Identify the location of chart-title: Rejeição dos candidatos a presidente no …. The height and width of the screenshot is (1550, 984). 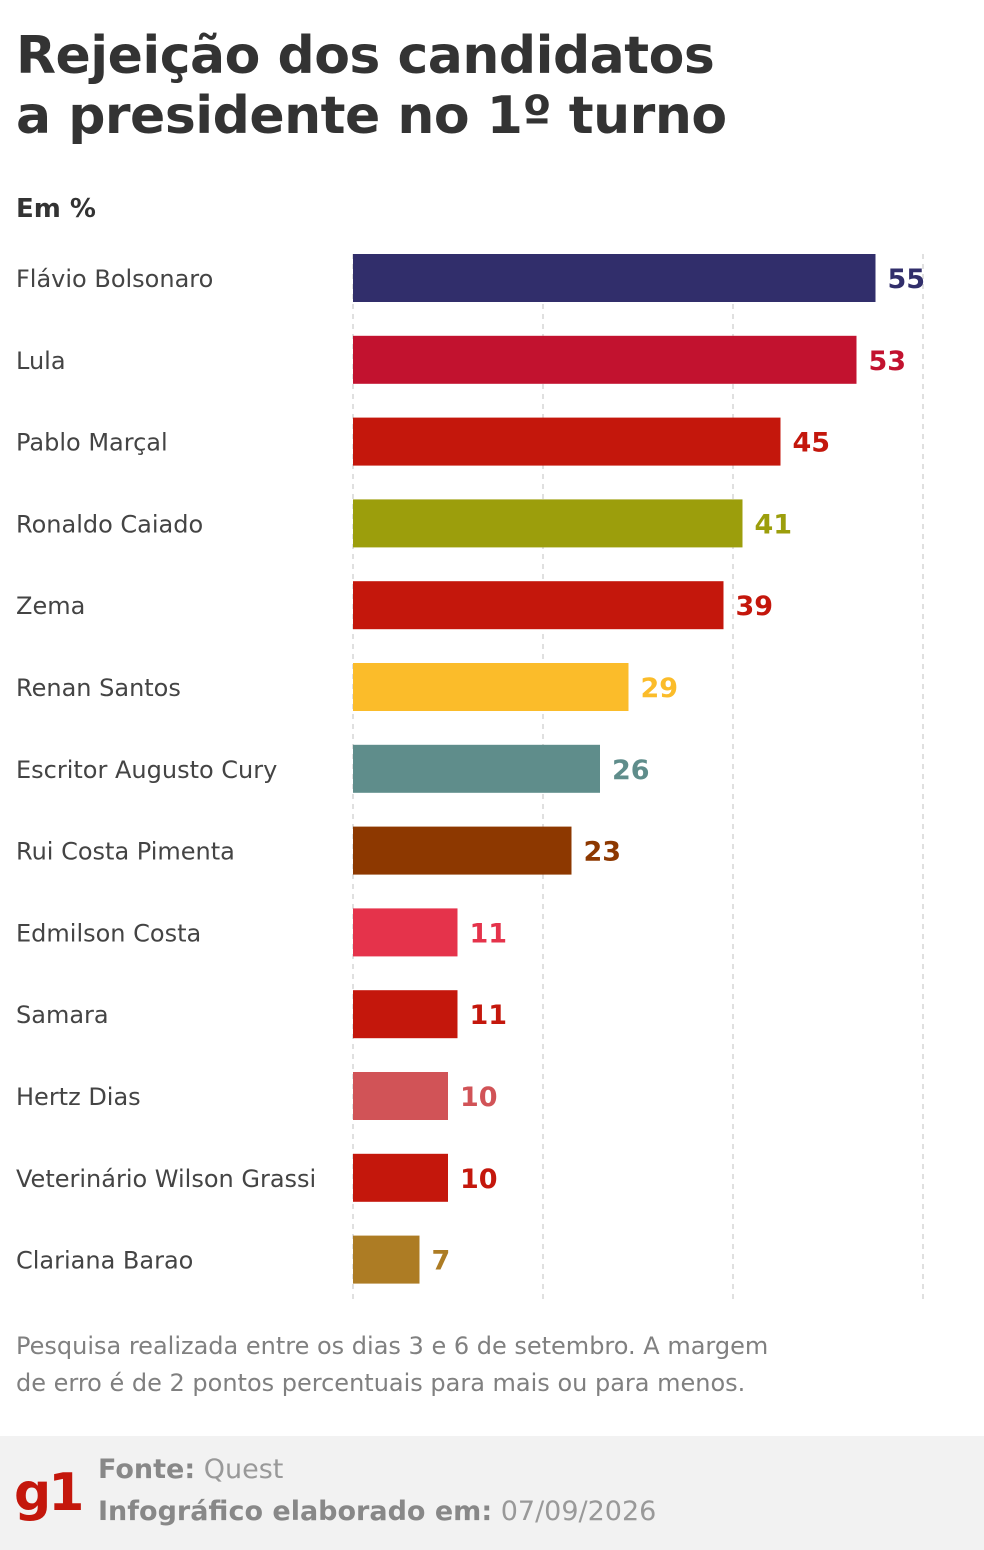
(486, 86).